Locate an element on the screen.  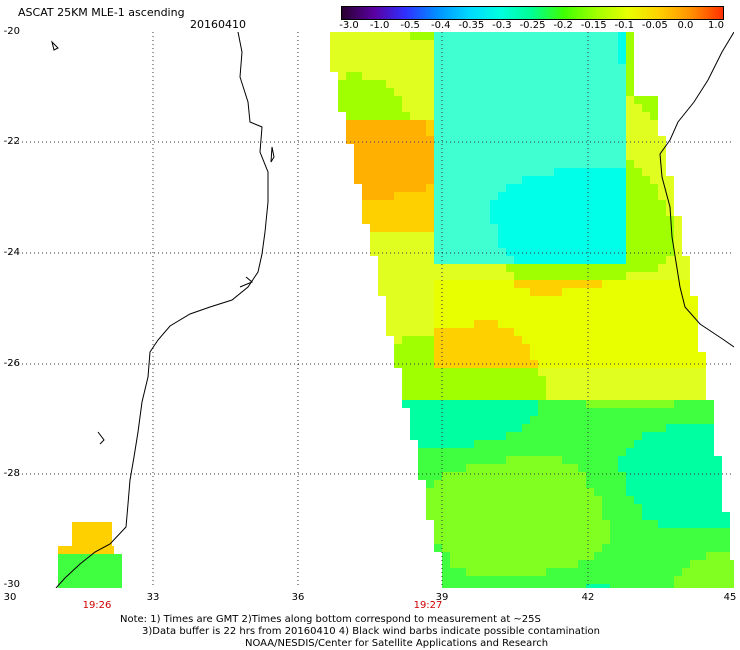
scale-label: -0.3 is located at coordinates (502, 25).